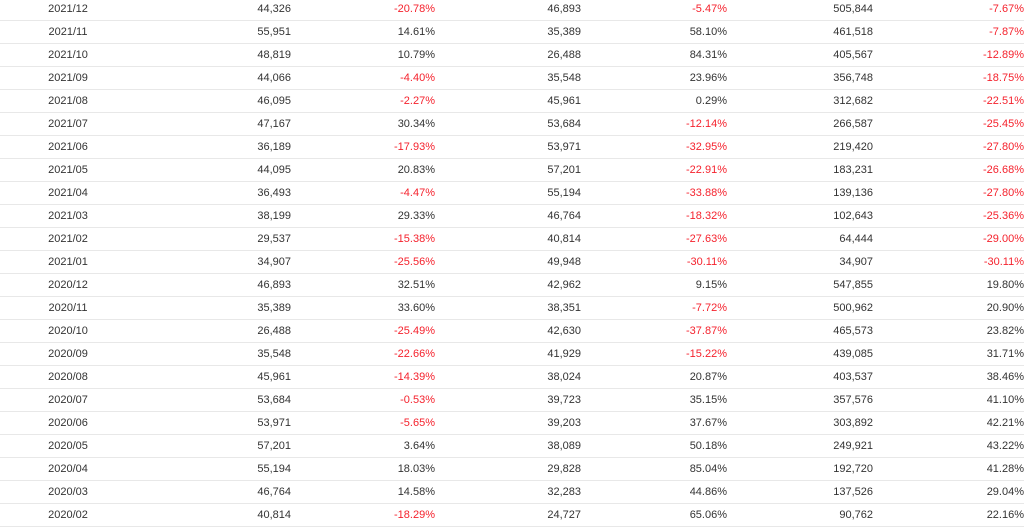  What do you see at coordinates (508, 239) in the screenshot?
I see `value-cell: 40,814` at bounding box center [508, 239].